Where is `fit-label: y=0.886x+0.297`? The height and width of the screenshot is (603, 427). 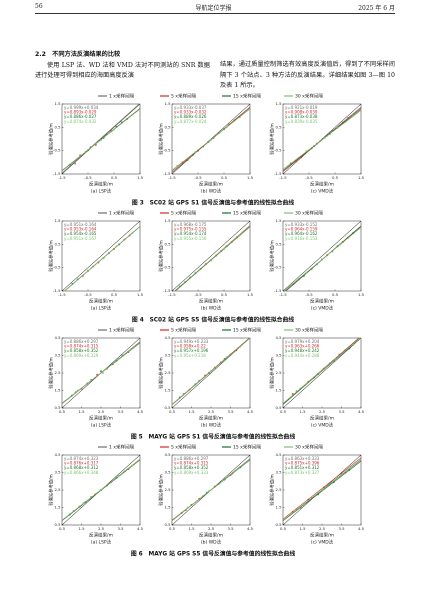 fit-label: y=0.886x+0.297 is located at coordinates (81, 341).